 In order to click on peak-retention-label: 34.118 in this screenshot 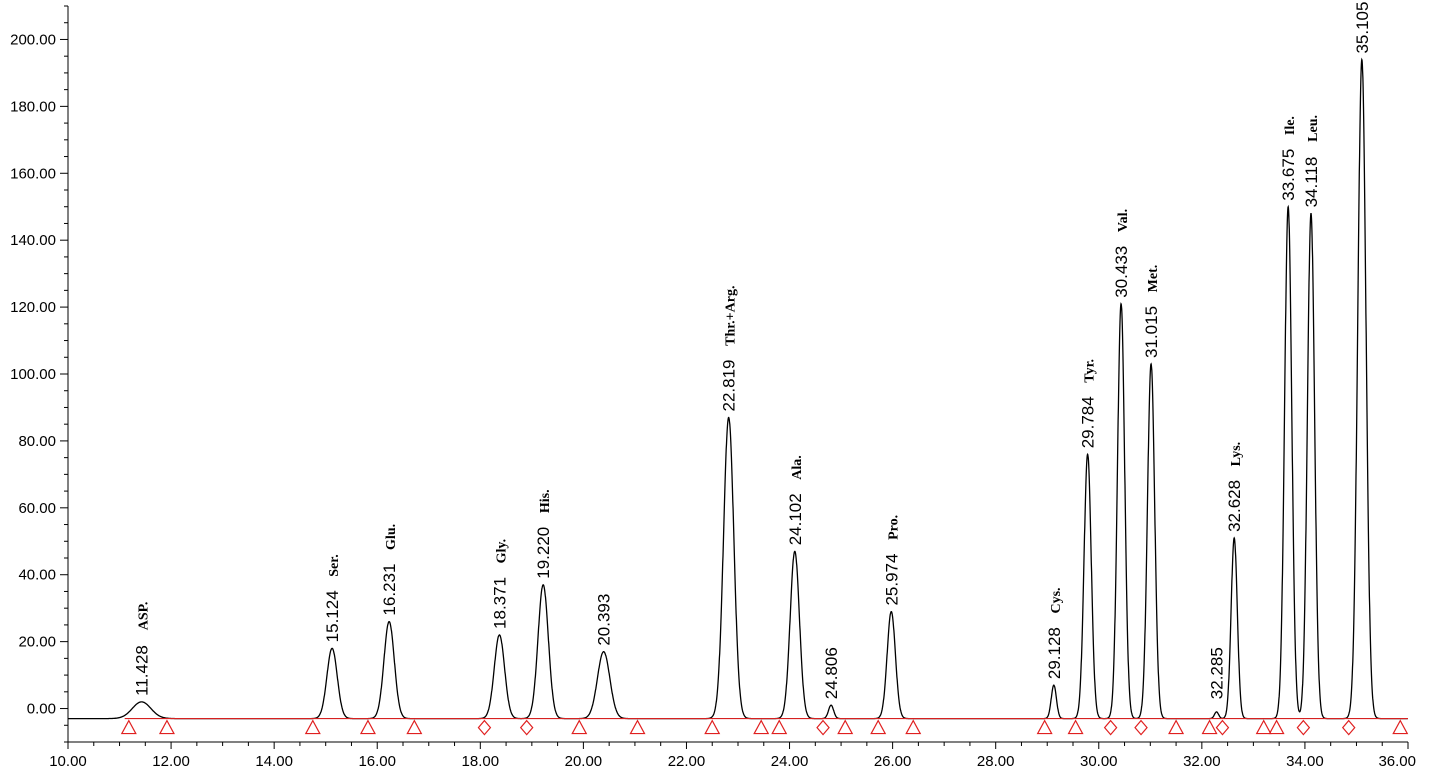, I will do `click(1311, 182)`.